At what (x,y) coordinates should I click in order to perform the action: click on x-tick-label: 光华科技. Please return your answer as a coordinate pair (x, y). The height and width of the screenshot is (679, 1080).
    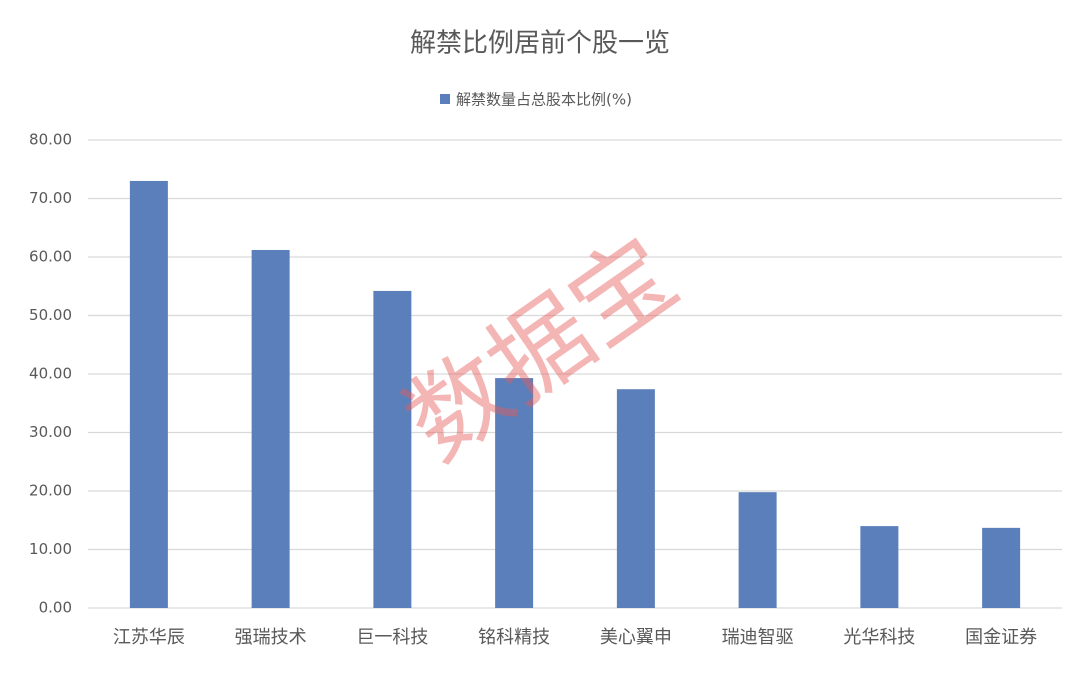
    Looking at the image, I should click on (879, 637).